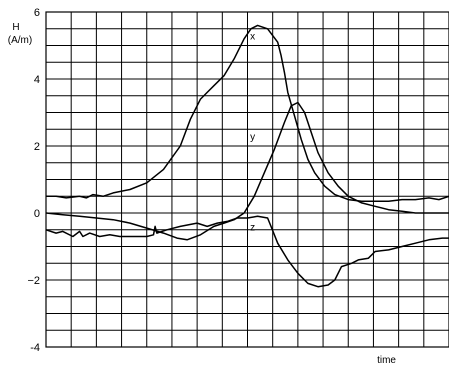 The image size is (449, 372). Describe the element at coordinates (252, 227) in the screenshot. I see `series-label-z: z` at that location.